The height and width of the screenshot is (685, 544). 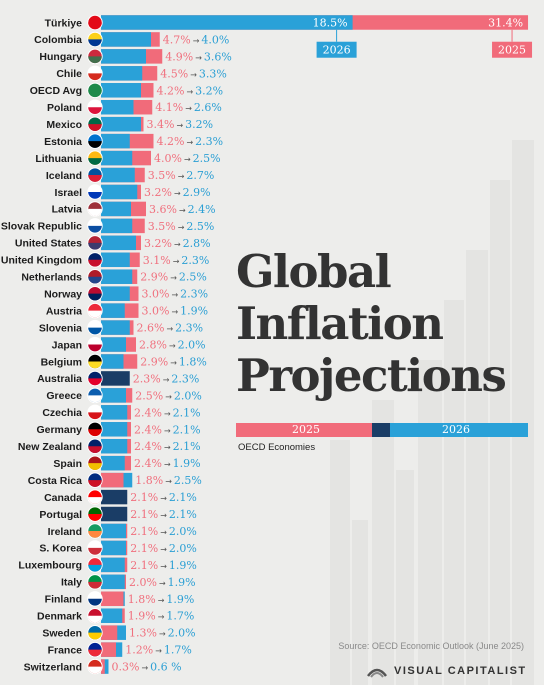 I want to click on value-label-pair: 2.9% → 1.8%, so click(x=173, y=361).